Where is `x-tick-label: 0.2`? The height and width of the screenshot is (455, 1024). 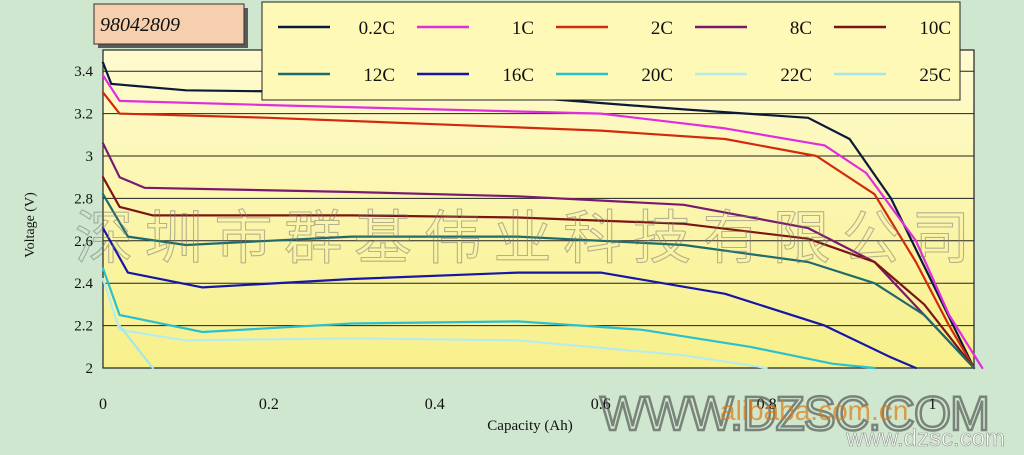
x-tick-label: 0.2 is located at coordinates (269, 404).